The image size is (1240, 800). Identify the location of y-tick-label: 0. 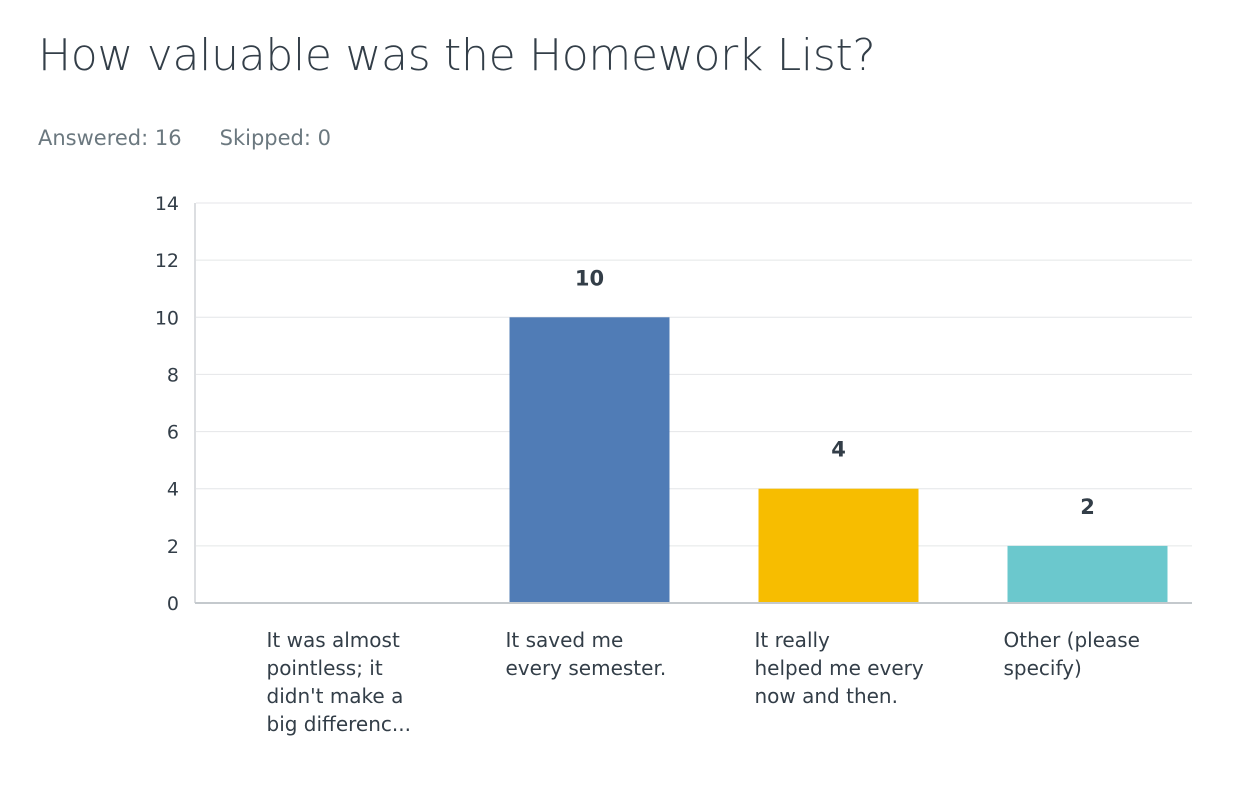
(173, 604).